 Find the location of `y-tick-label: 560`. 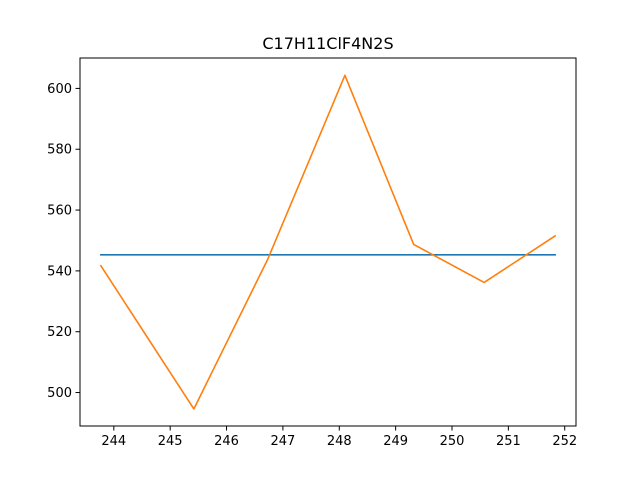

y-tick-label: 560 is located at coordinates (59, 211).